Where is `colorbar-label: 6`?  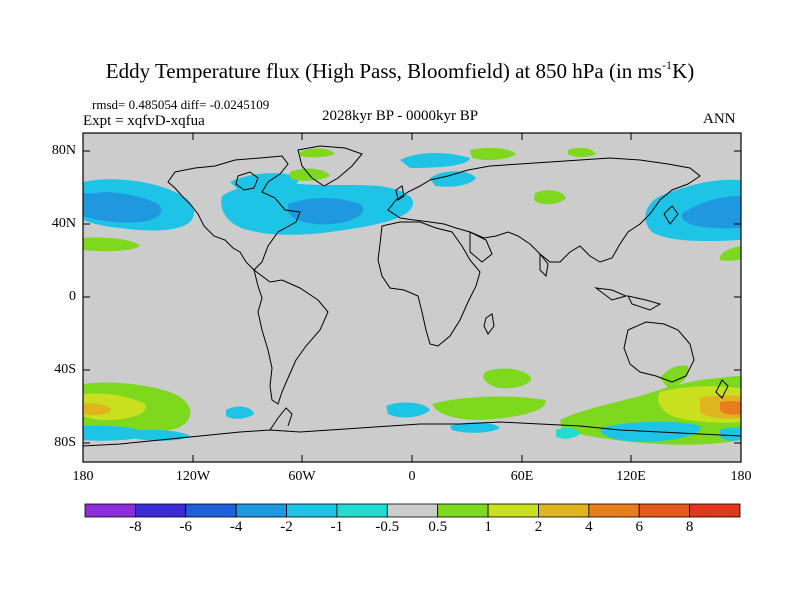 colorbar-label: 6 is located at coordinates (639, 527).